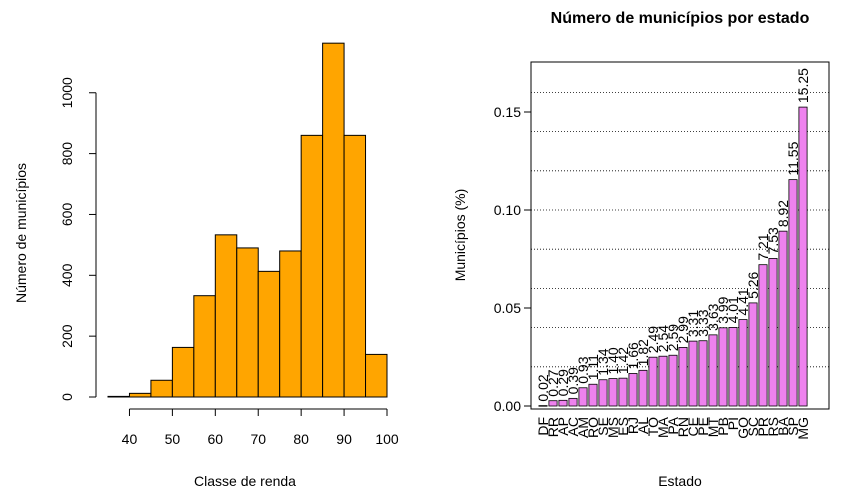  Describe the element at coordinates (803, 428) in the screenshot. I see `bar-chart-category-label: MG` at that location.